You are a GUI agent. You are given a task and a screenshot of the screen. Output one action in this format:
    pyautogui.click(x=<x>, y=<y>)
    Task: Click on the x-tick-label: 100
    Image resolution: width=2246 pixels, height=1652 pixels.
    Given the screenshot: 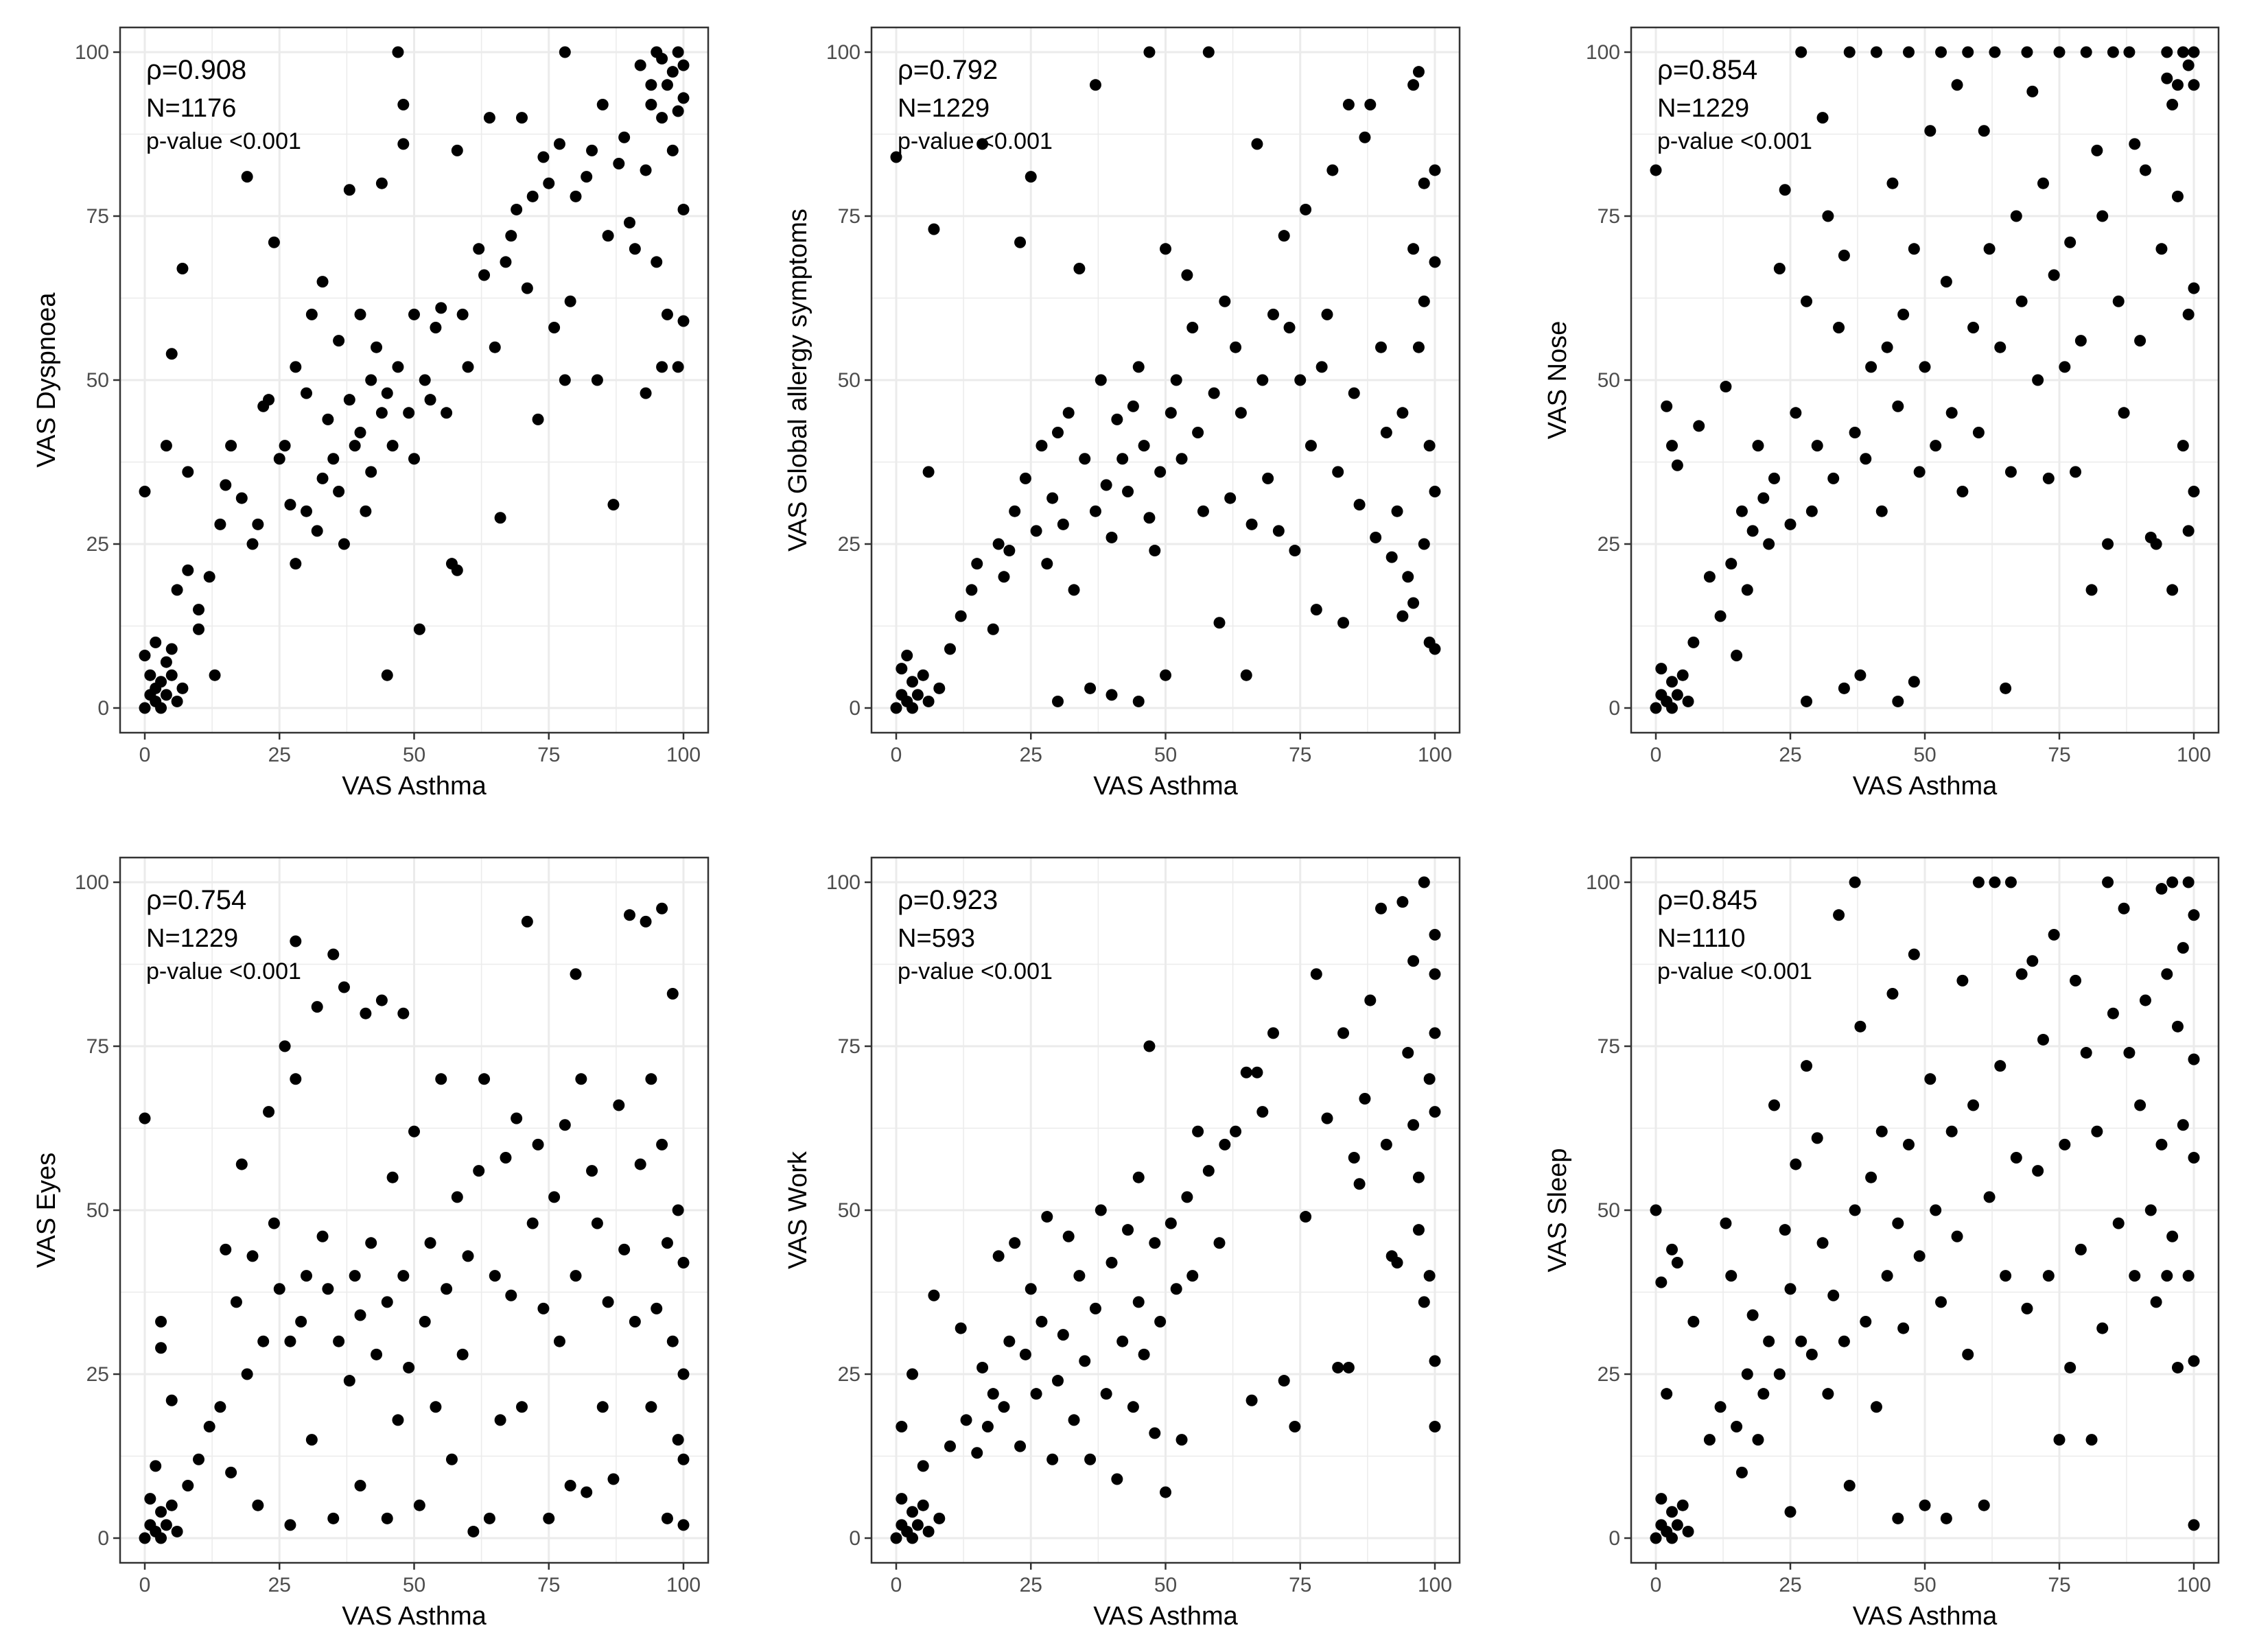 What is the action you would take?
    pyautogui.click(x=2194, y=1585)
    